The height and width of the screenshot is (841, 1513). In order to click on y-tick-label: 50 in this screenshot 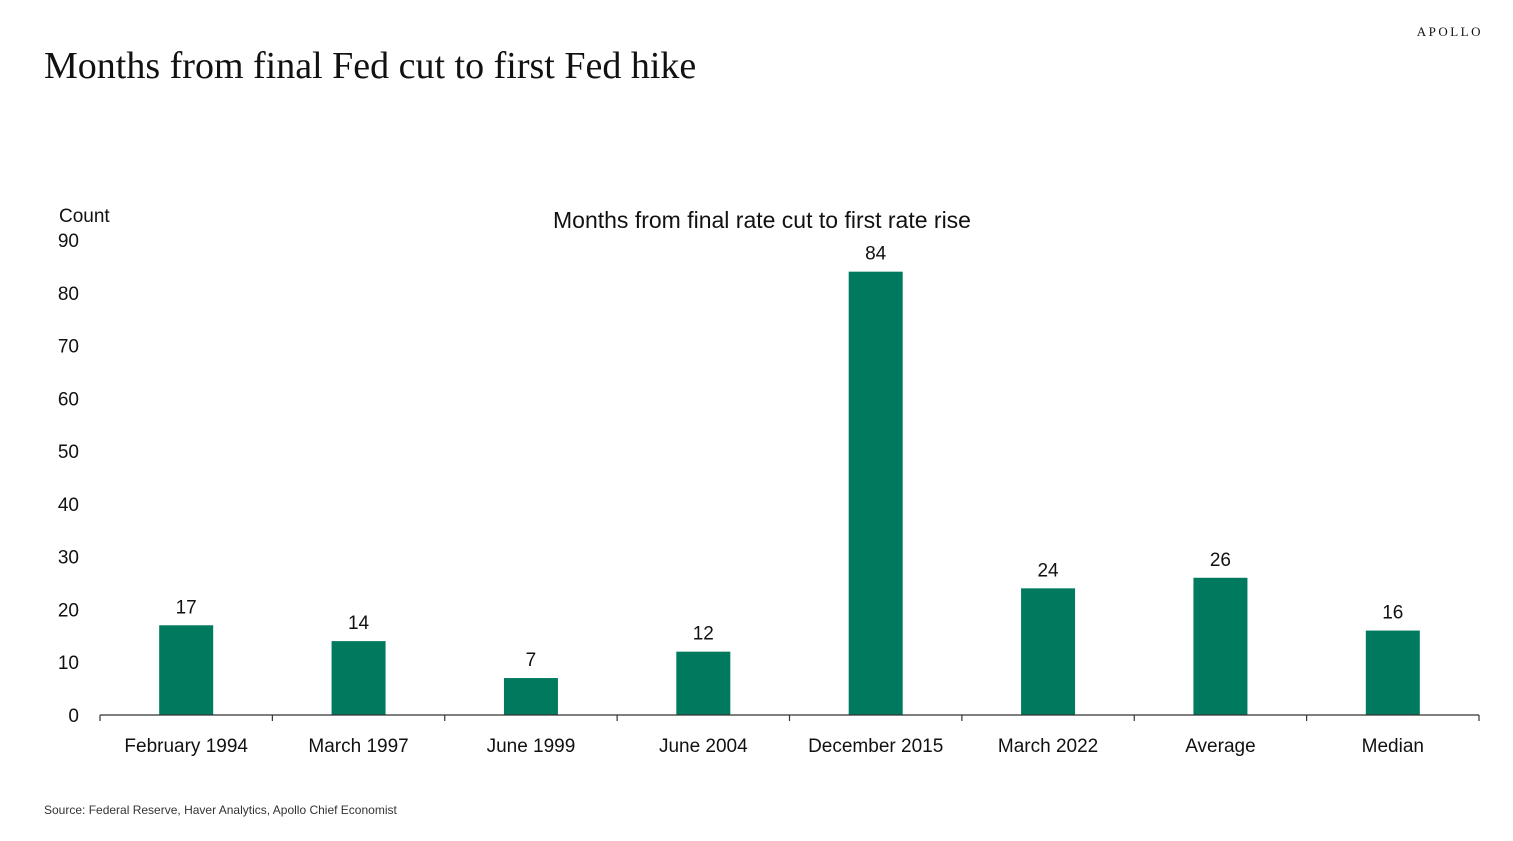, I will do `click(68, 452)`.